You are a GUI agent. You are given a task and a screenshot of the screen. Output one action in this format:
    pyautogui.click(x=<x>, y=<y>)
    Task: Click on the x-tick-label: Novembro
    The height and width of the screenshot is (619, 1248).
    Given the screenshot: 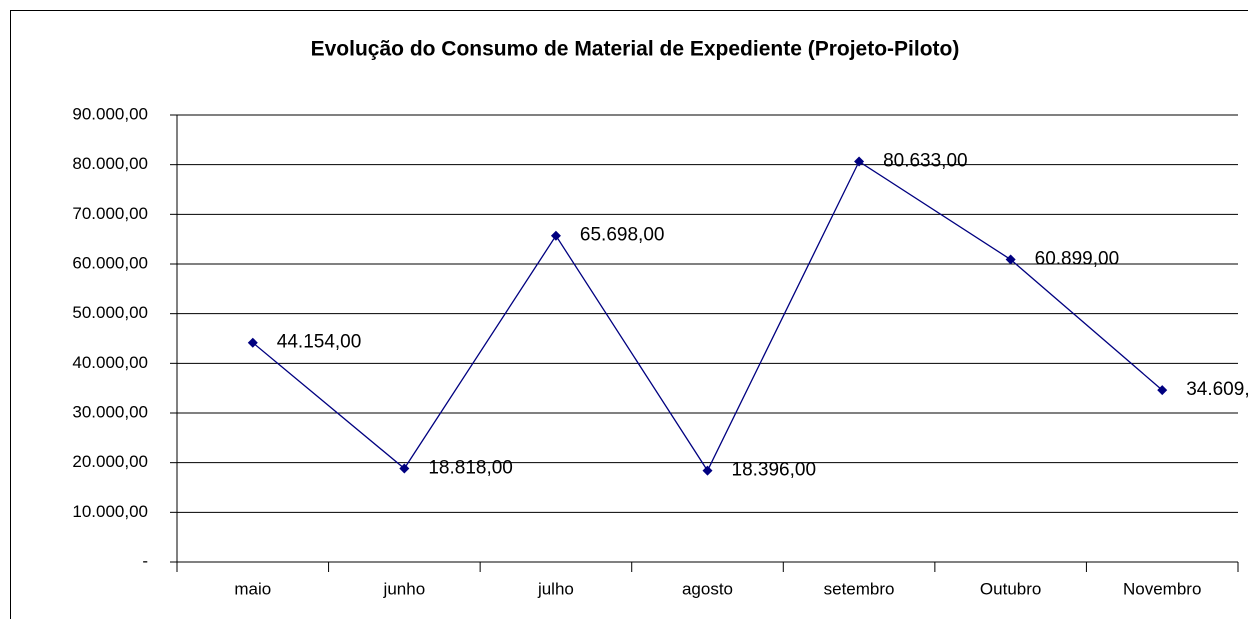 What is the action you would take?
    pyautogui.click(x=1162, y=588)
    